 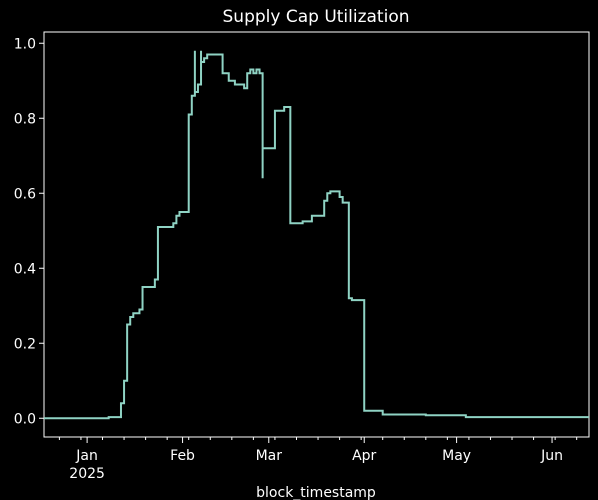 What do you see at coordinates (182, 456) in the screenshot?
I see `x-tick-label: Feb` at bounding box center [182, 456].